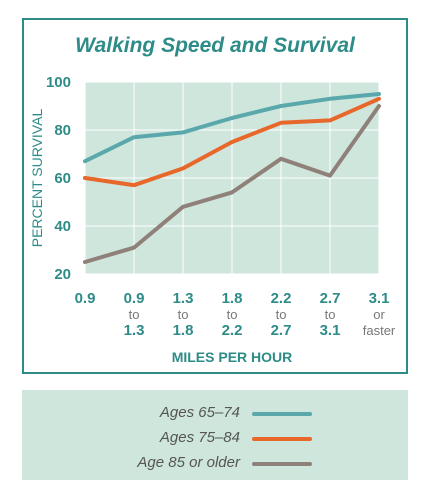  I want to click on y-tick-labels: 20 40 60 80 100, so click(58, 178).